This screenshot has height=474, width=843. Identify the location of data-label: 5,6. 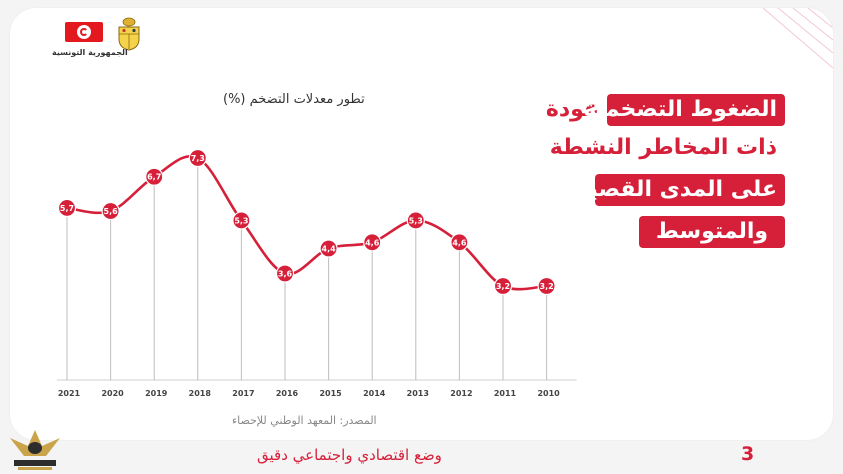
(111, 211).